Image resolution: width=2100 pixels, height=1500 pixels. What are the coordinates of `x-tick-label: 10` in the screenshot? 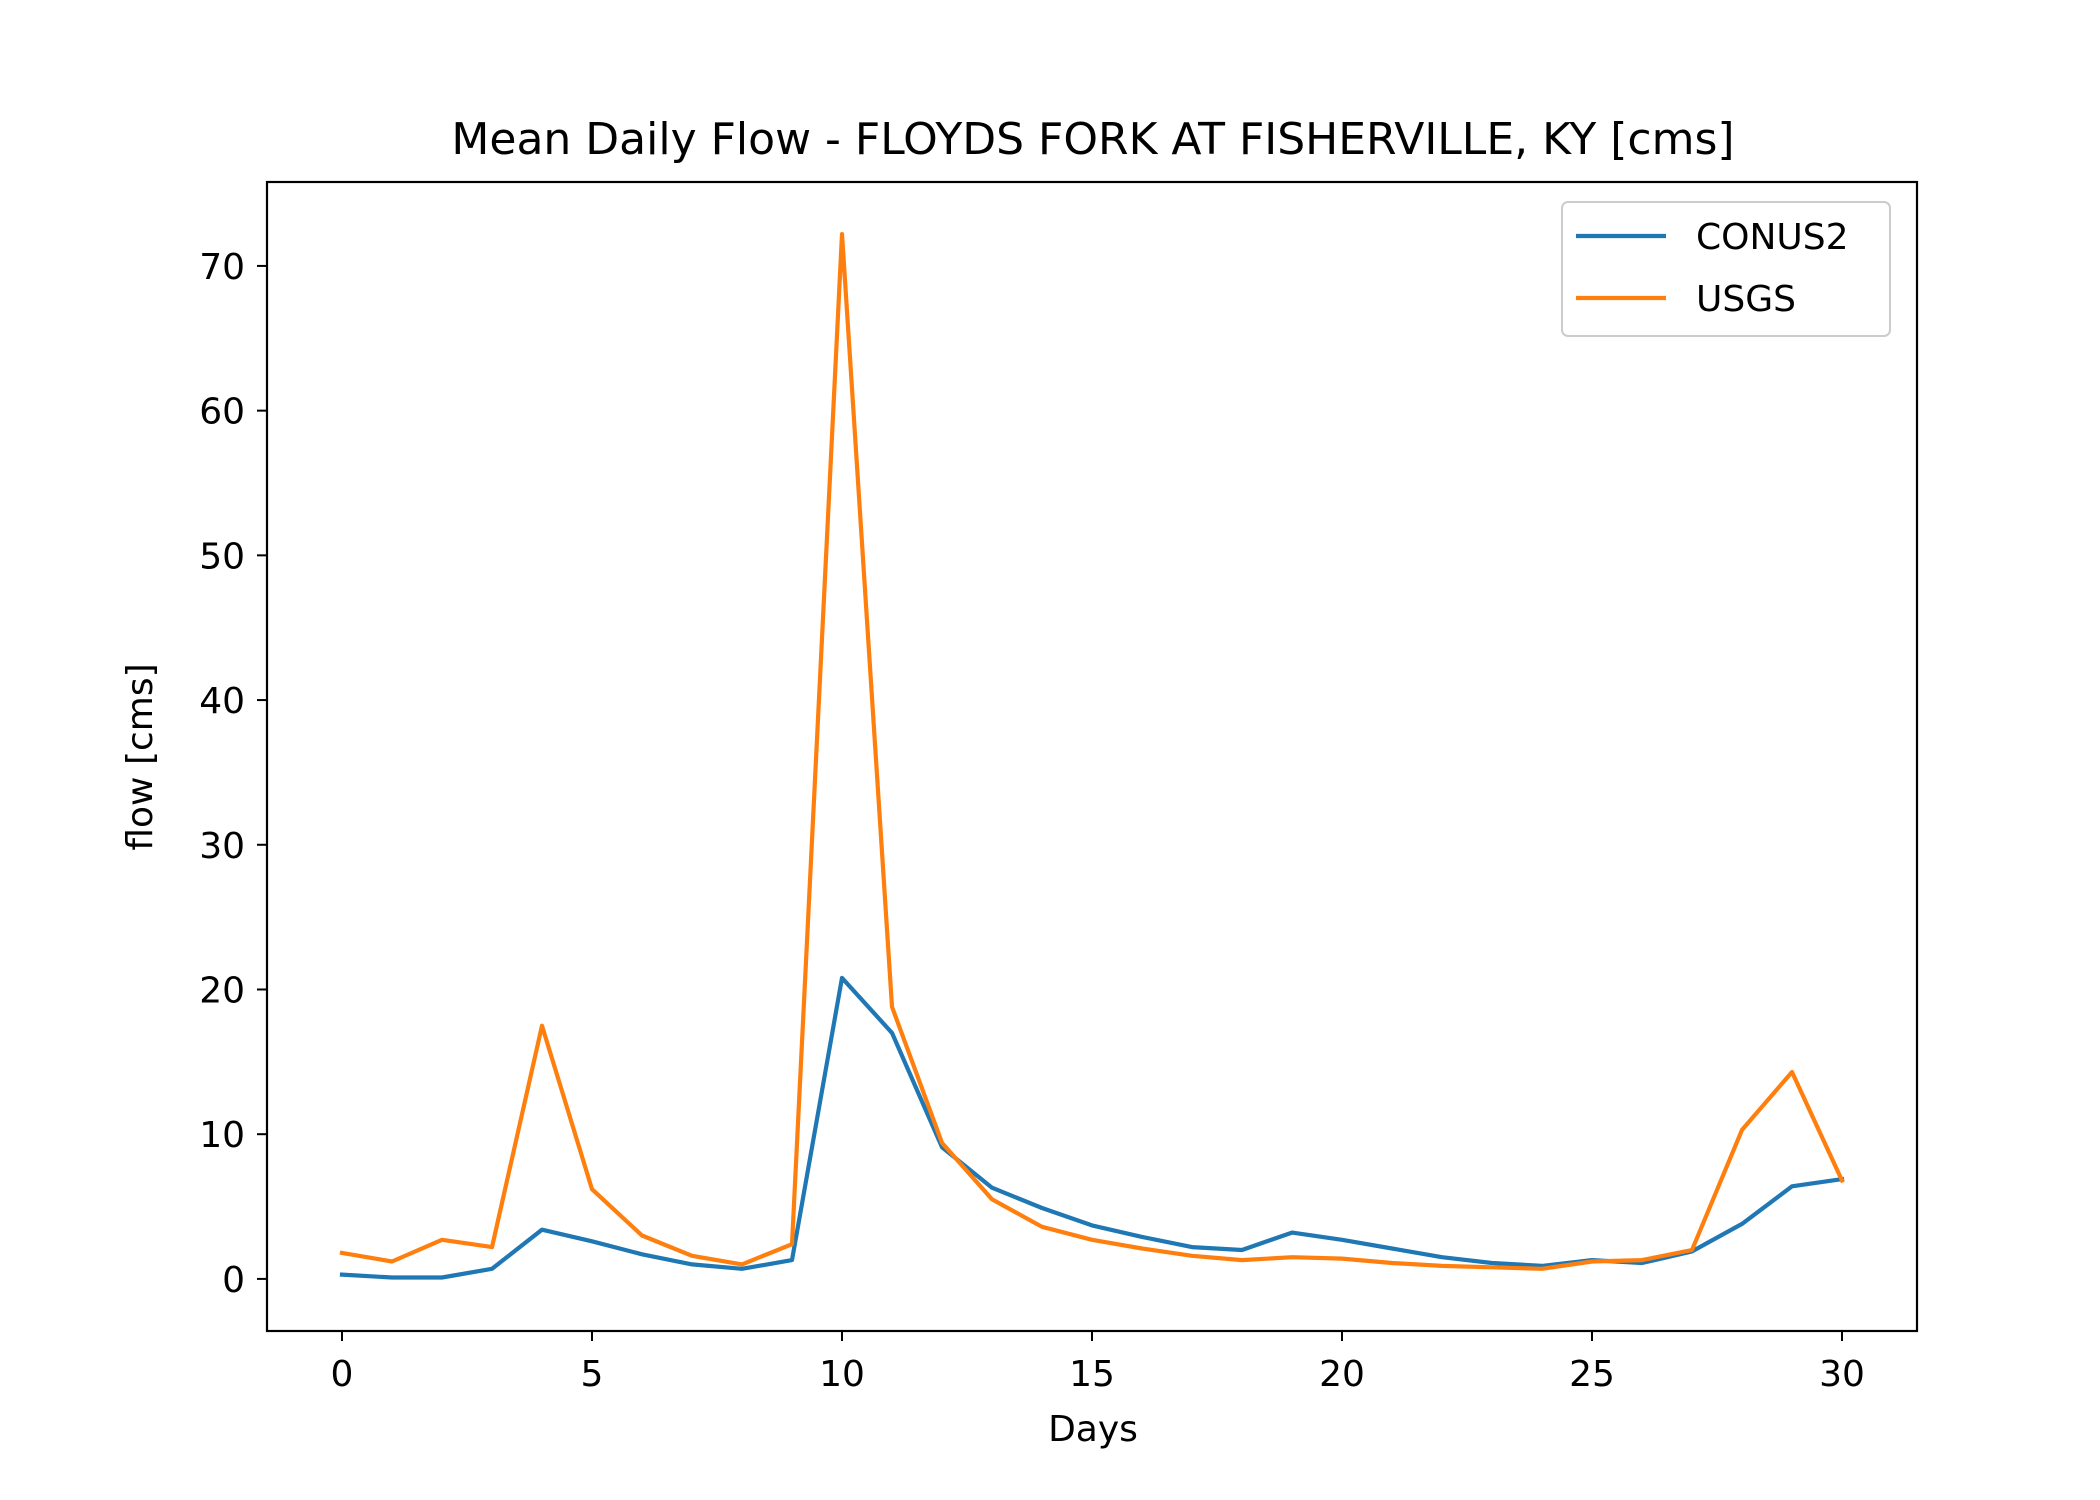 It's located at (842, 1374).